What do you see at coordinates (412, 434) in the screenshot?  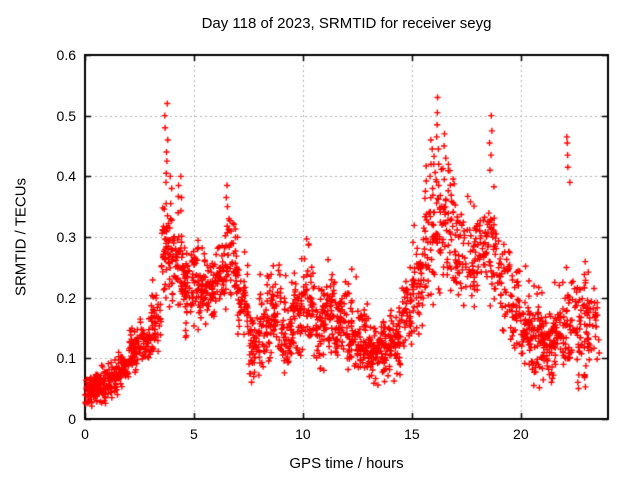 I see `x-tick-label: 15` at bounding box center [412, 434].